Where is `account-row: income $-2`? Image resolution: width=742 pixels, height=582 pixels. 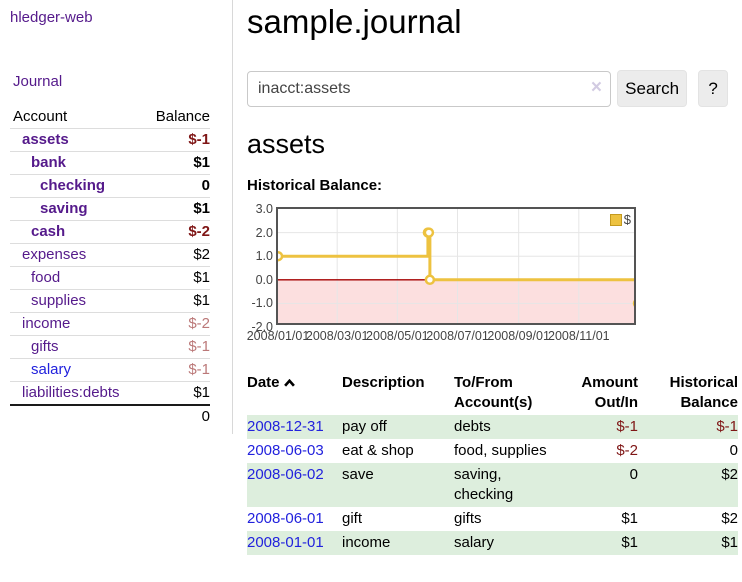 account-row: income $-2 is located at coordinates (110, 324).